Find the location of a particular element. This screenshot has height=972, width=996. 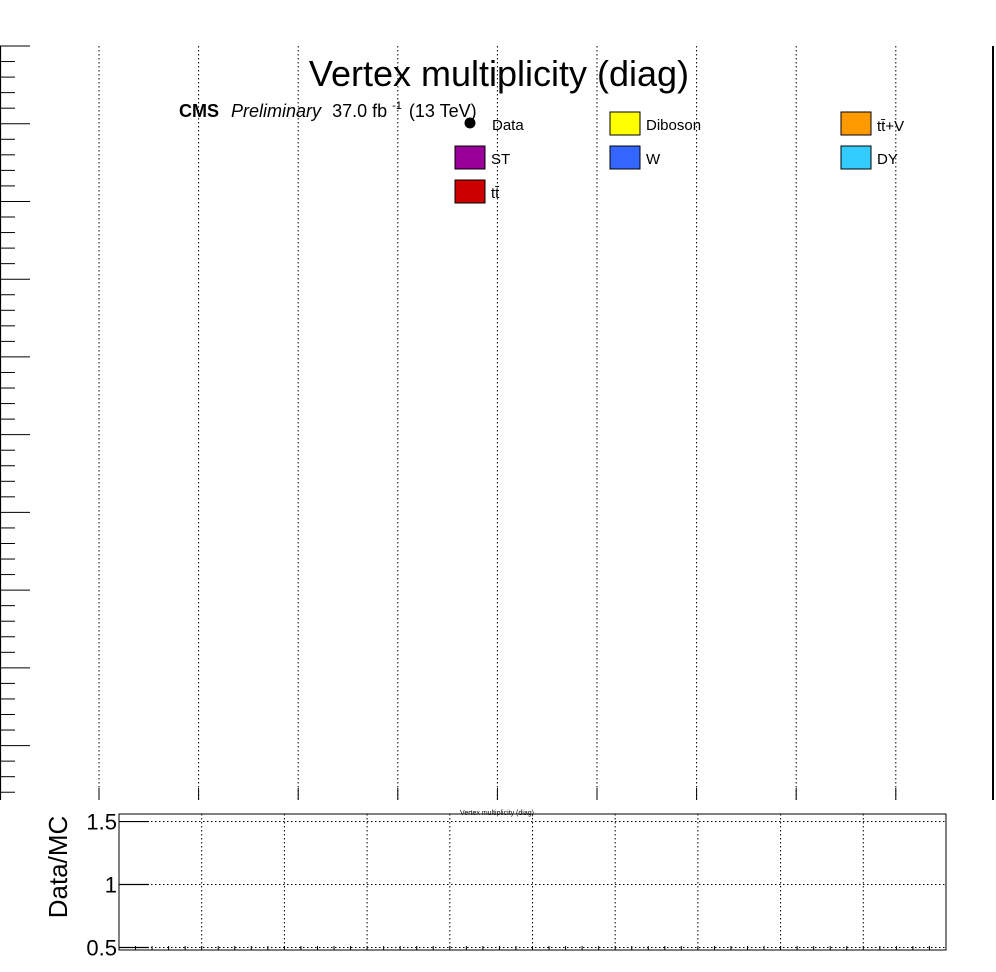

legend: Data Diboson tt̄+V ST W DY is located at coordinates (679, 157).